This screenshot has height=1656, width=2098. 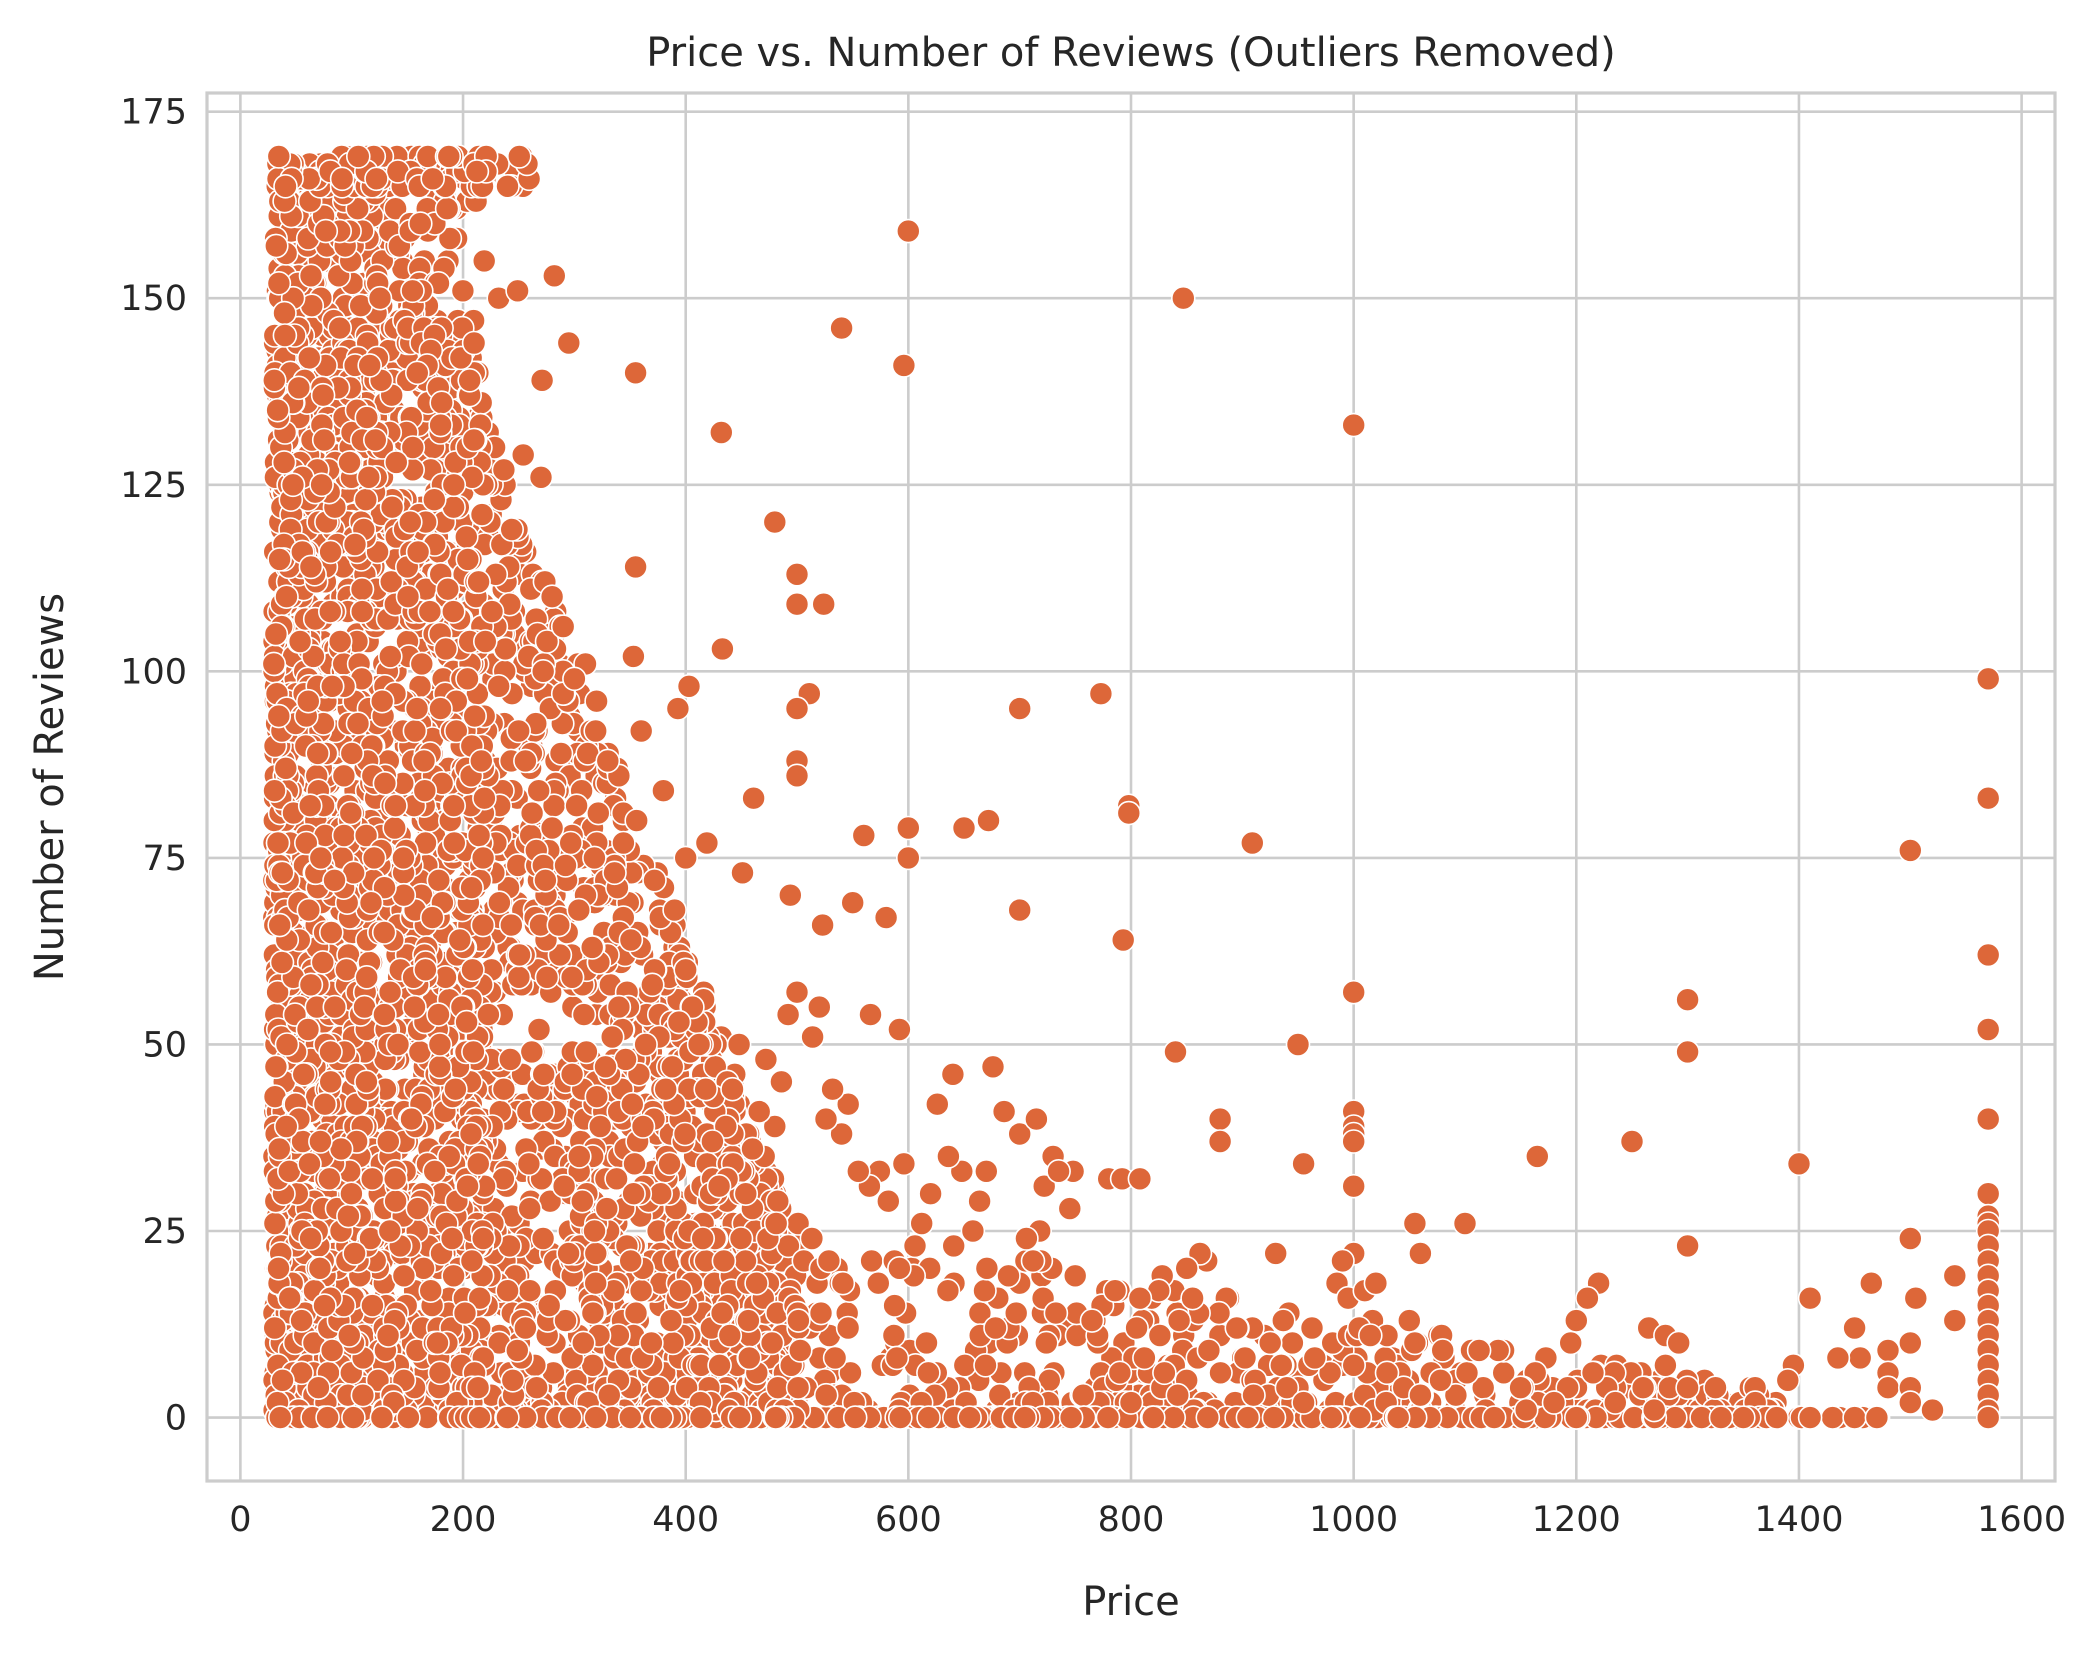 I want to click on y-tick-label: 150, so click(x=153, y=299).